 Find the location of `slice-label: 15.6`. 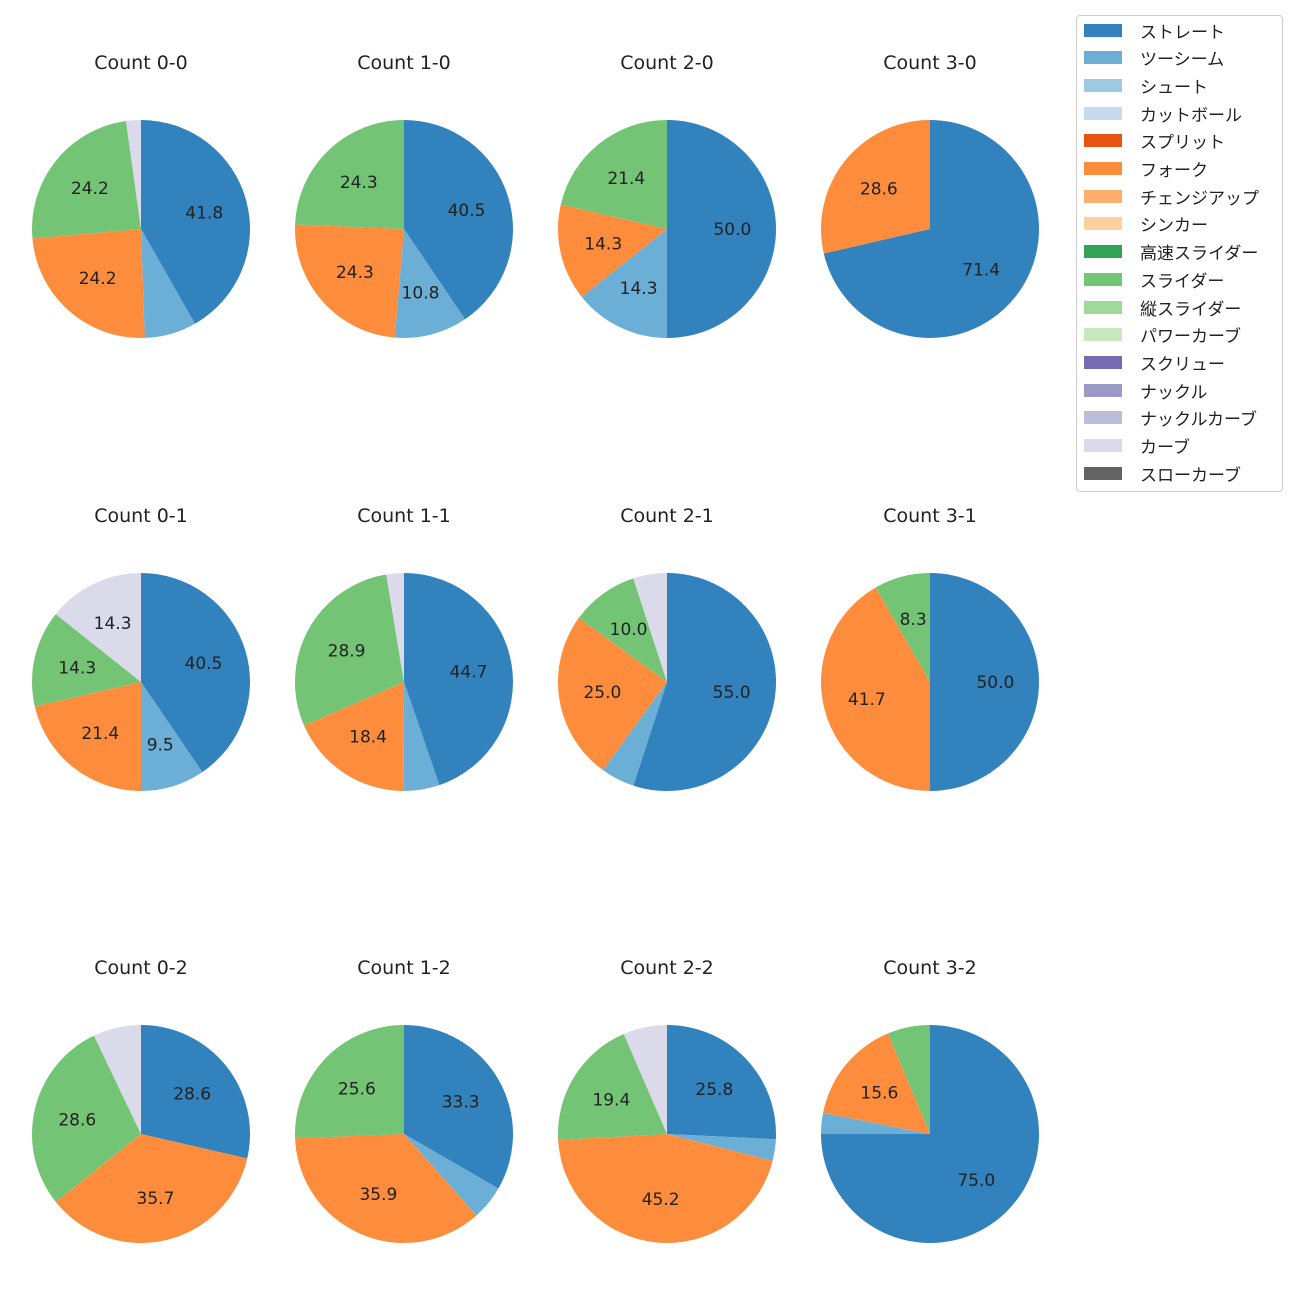

slice-label: 15.6 is located at coordinates (879, 1094).